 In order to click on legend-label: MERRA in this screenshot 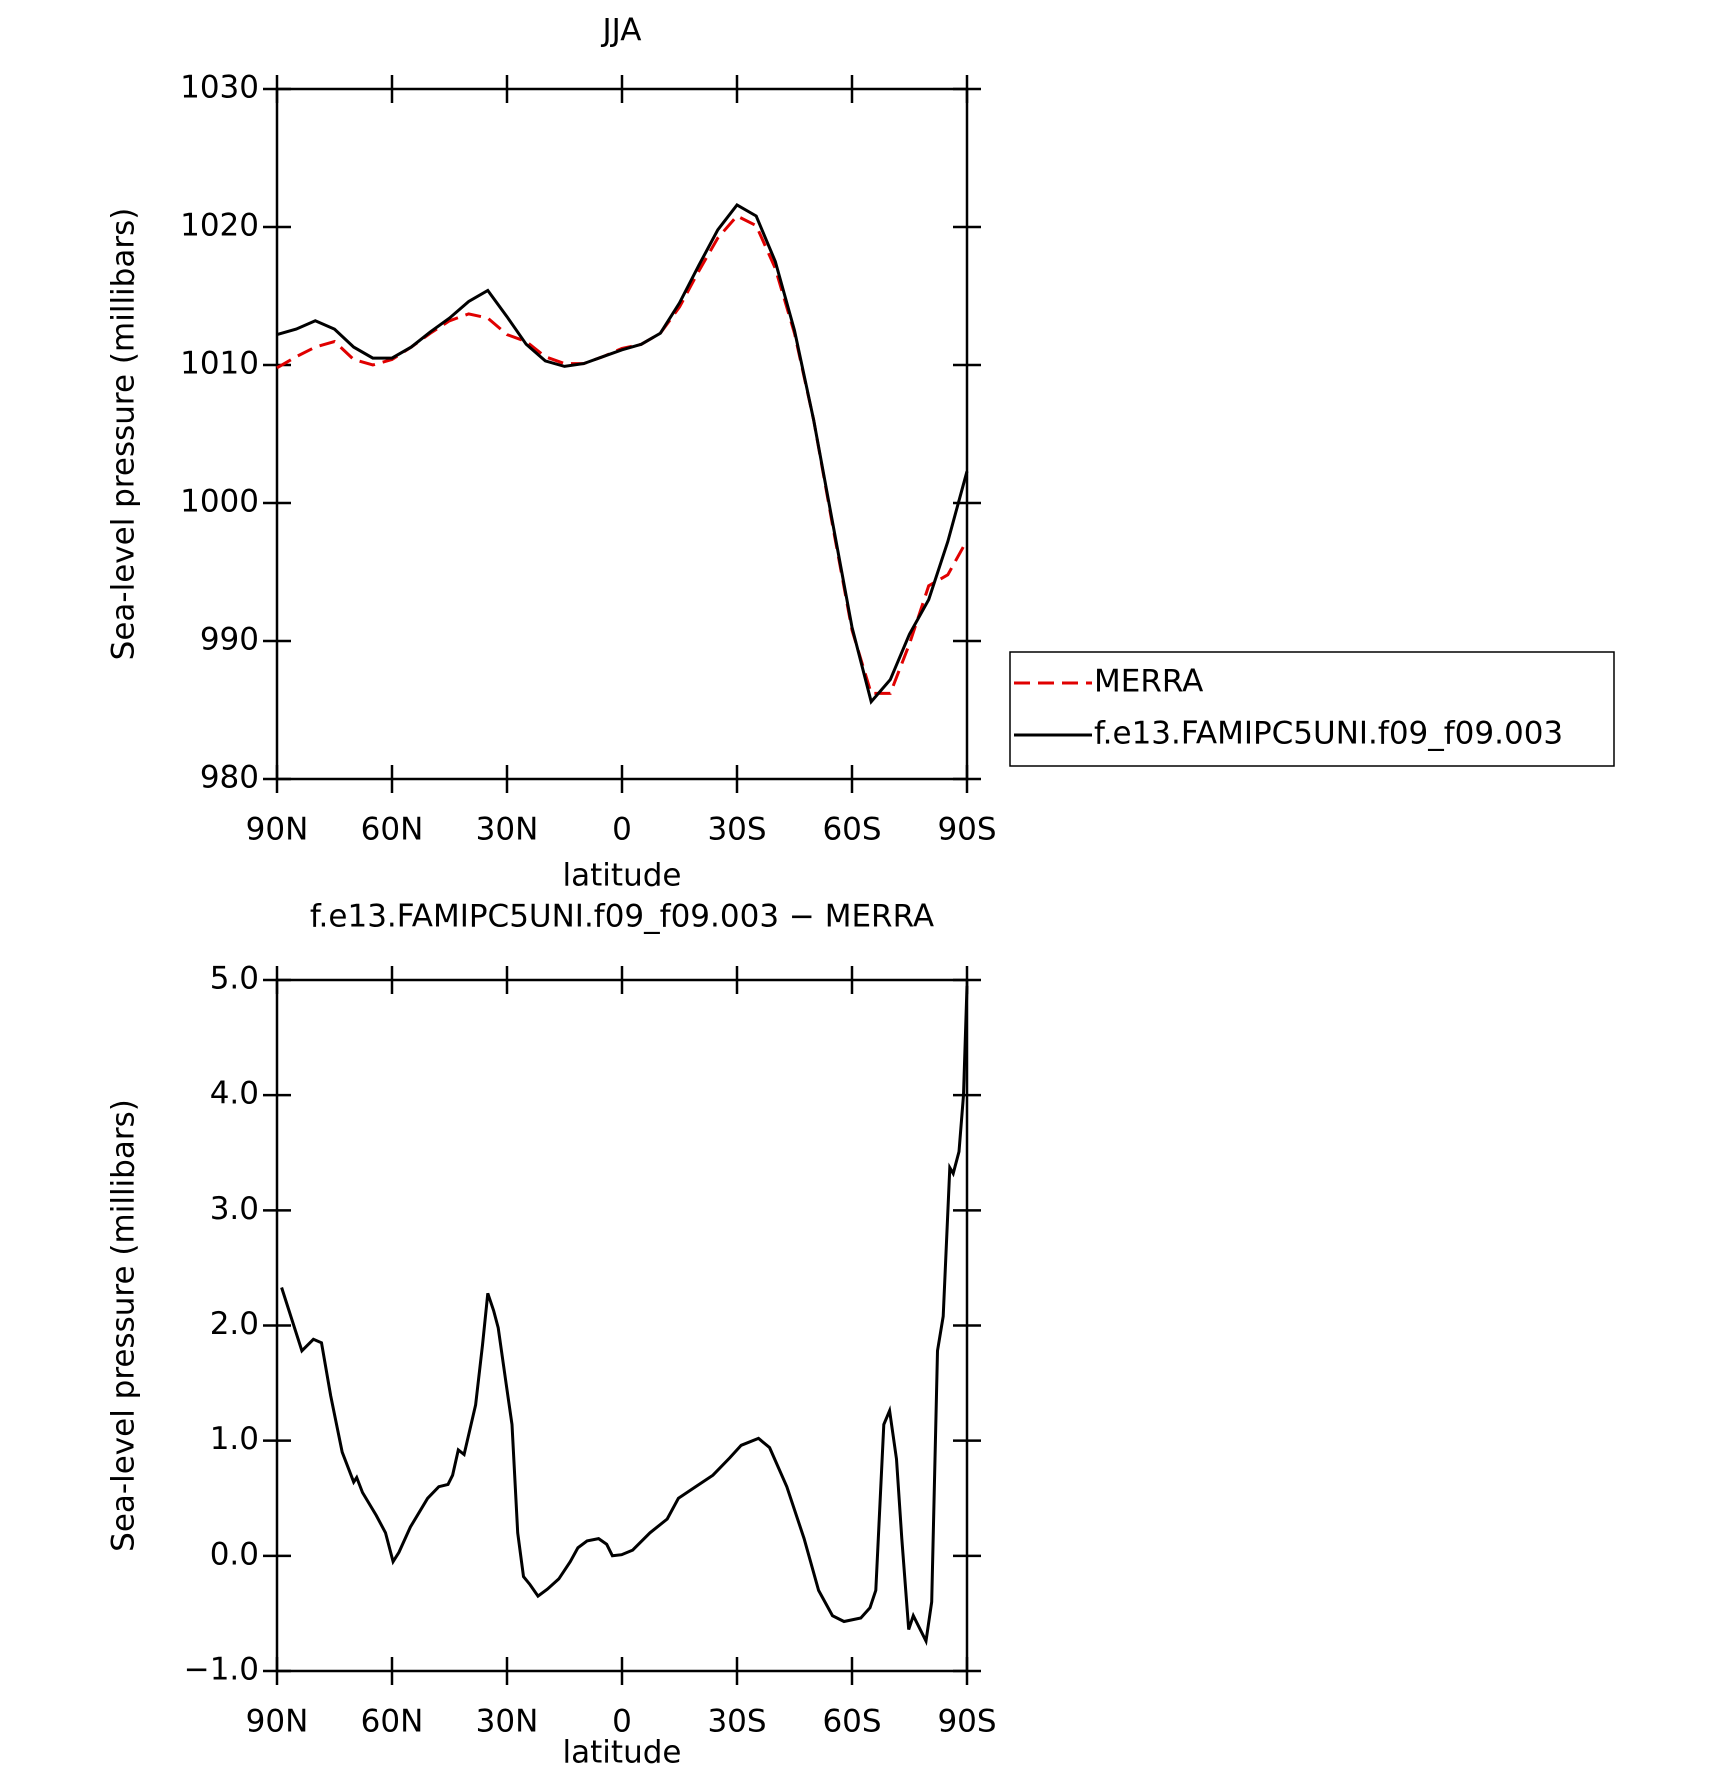, I will do `click(1148, 682)`.